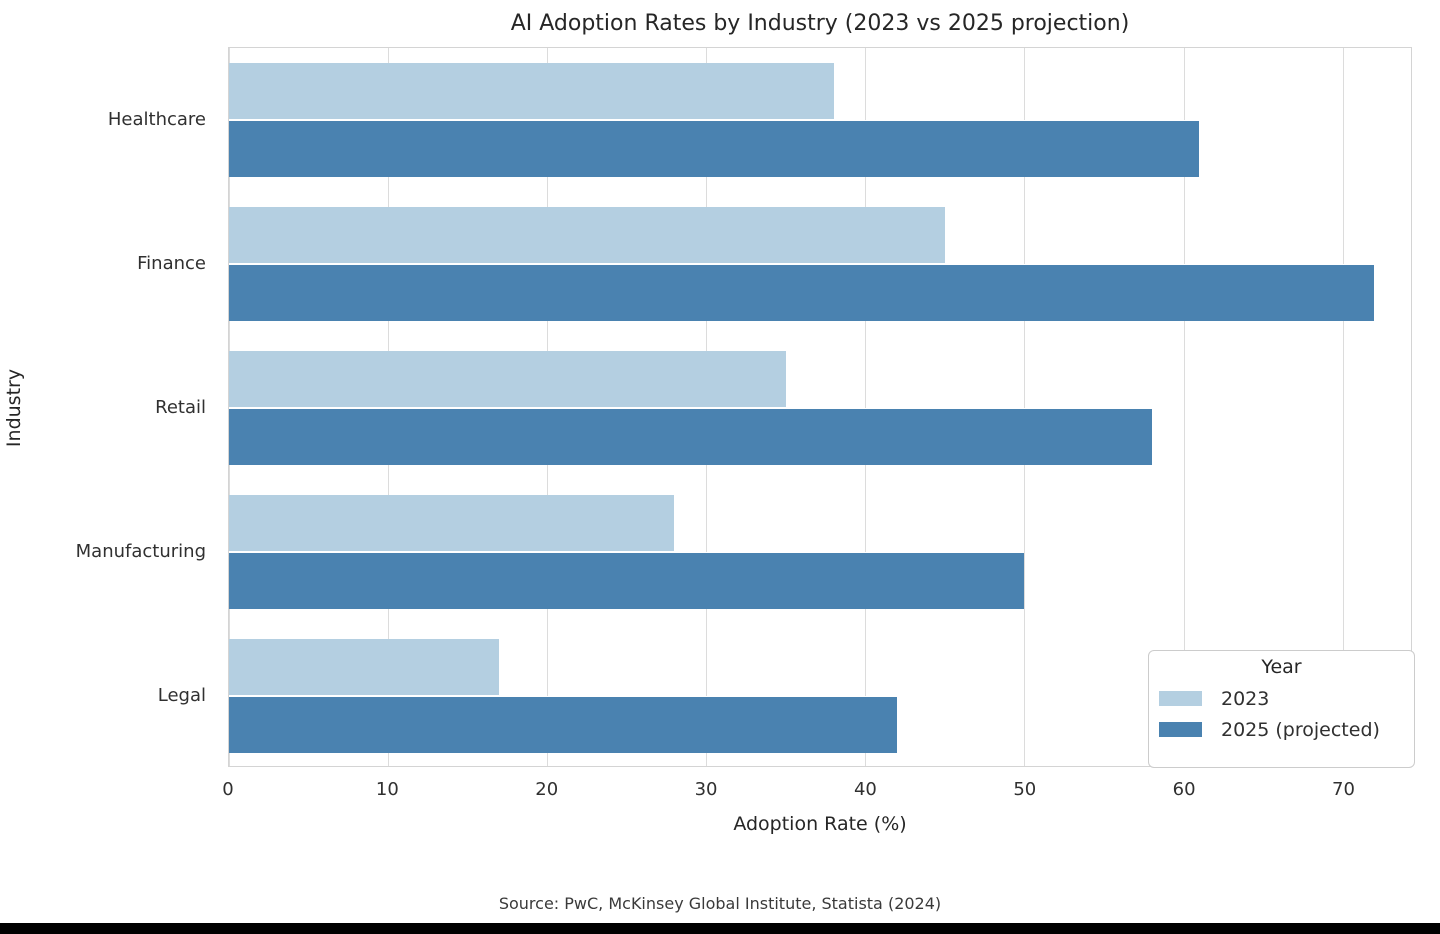 This screenshot has height=934, width=1440. Describe the element at coordinates (1025, 789) in the screenshot. I see `x-tick-50: 50` at that location.